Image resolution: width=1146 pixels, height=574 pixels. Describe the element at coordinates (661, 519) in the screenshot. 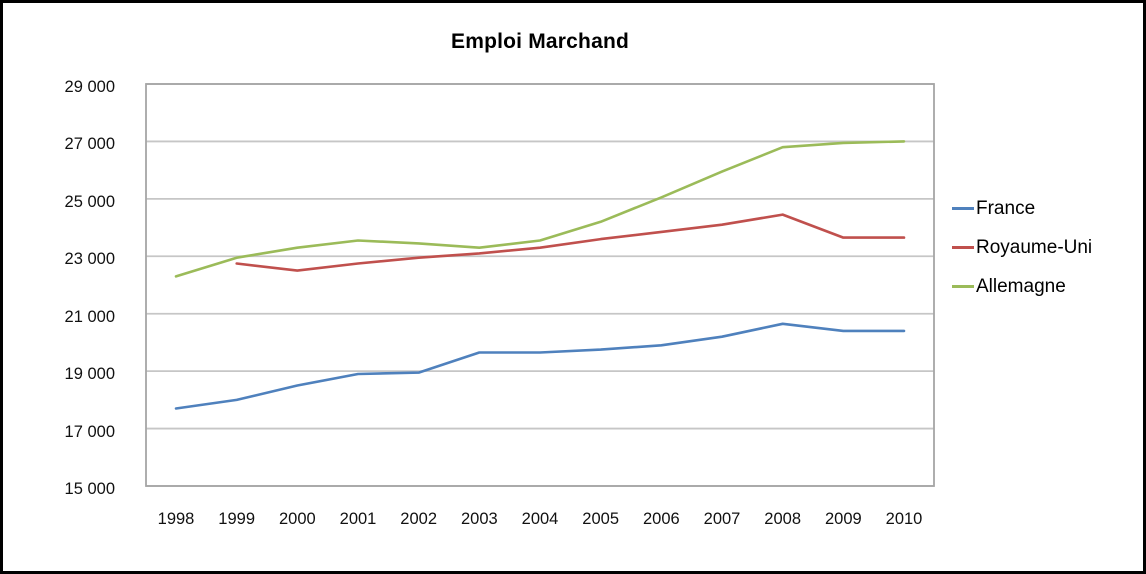

I see `x-tick-label: 2006` at that location.